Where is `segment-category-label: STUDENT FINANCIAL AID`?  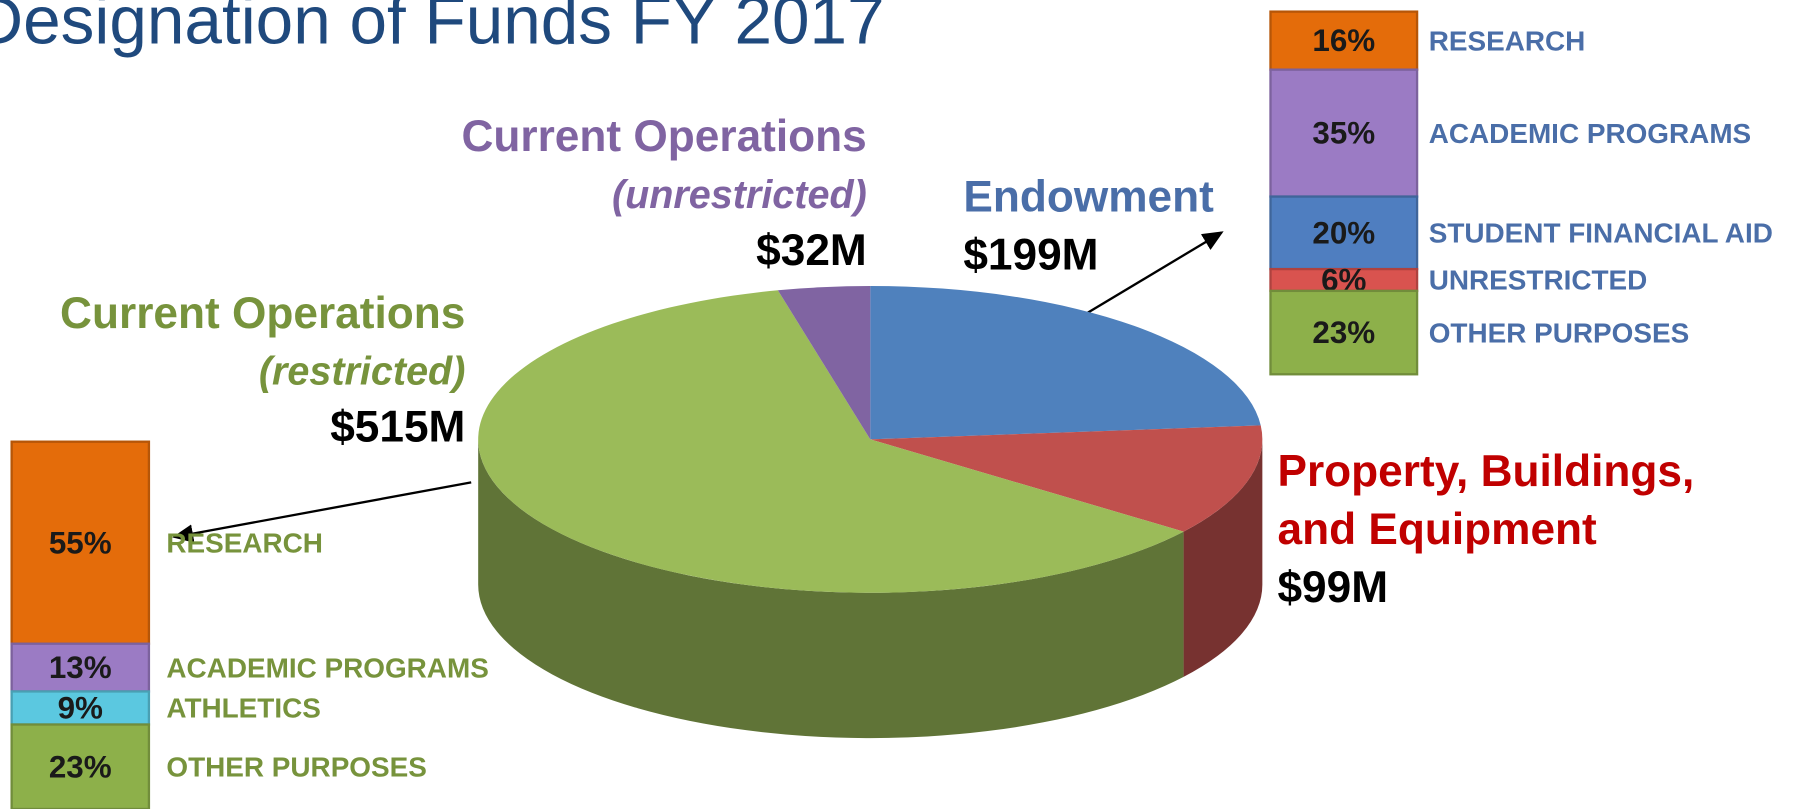 segment-category-label: STUDENT FINANCIAL AID is located at coordinates (1601, 233).